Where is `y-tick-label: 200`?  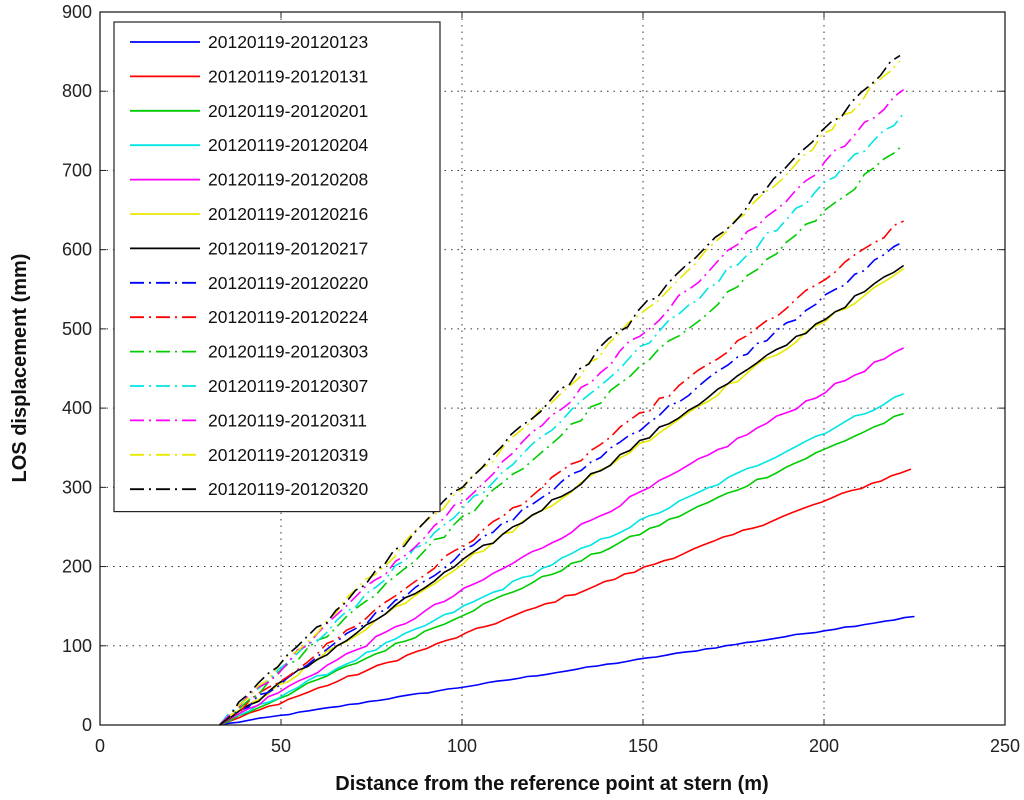 y-tick-label: 200 is located at coordinates (77, 567).